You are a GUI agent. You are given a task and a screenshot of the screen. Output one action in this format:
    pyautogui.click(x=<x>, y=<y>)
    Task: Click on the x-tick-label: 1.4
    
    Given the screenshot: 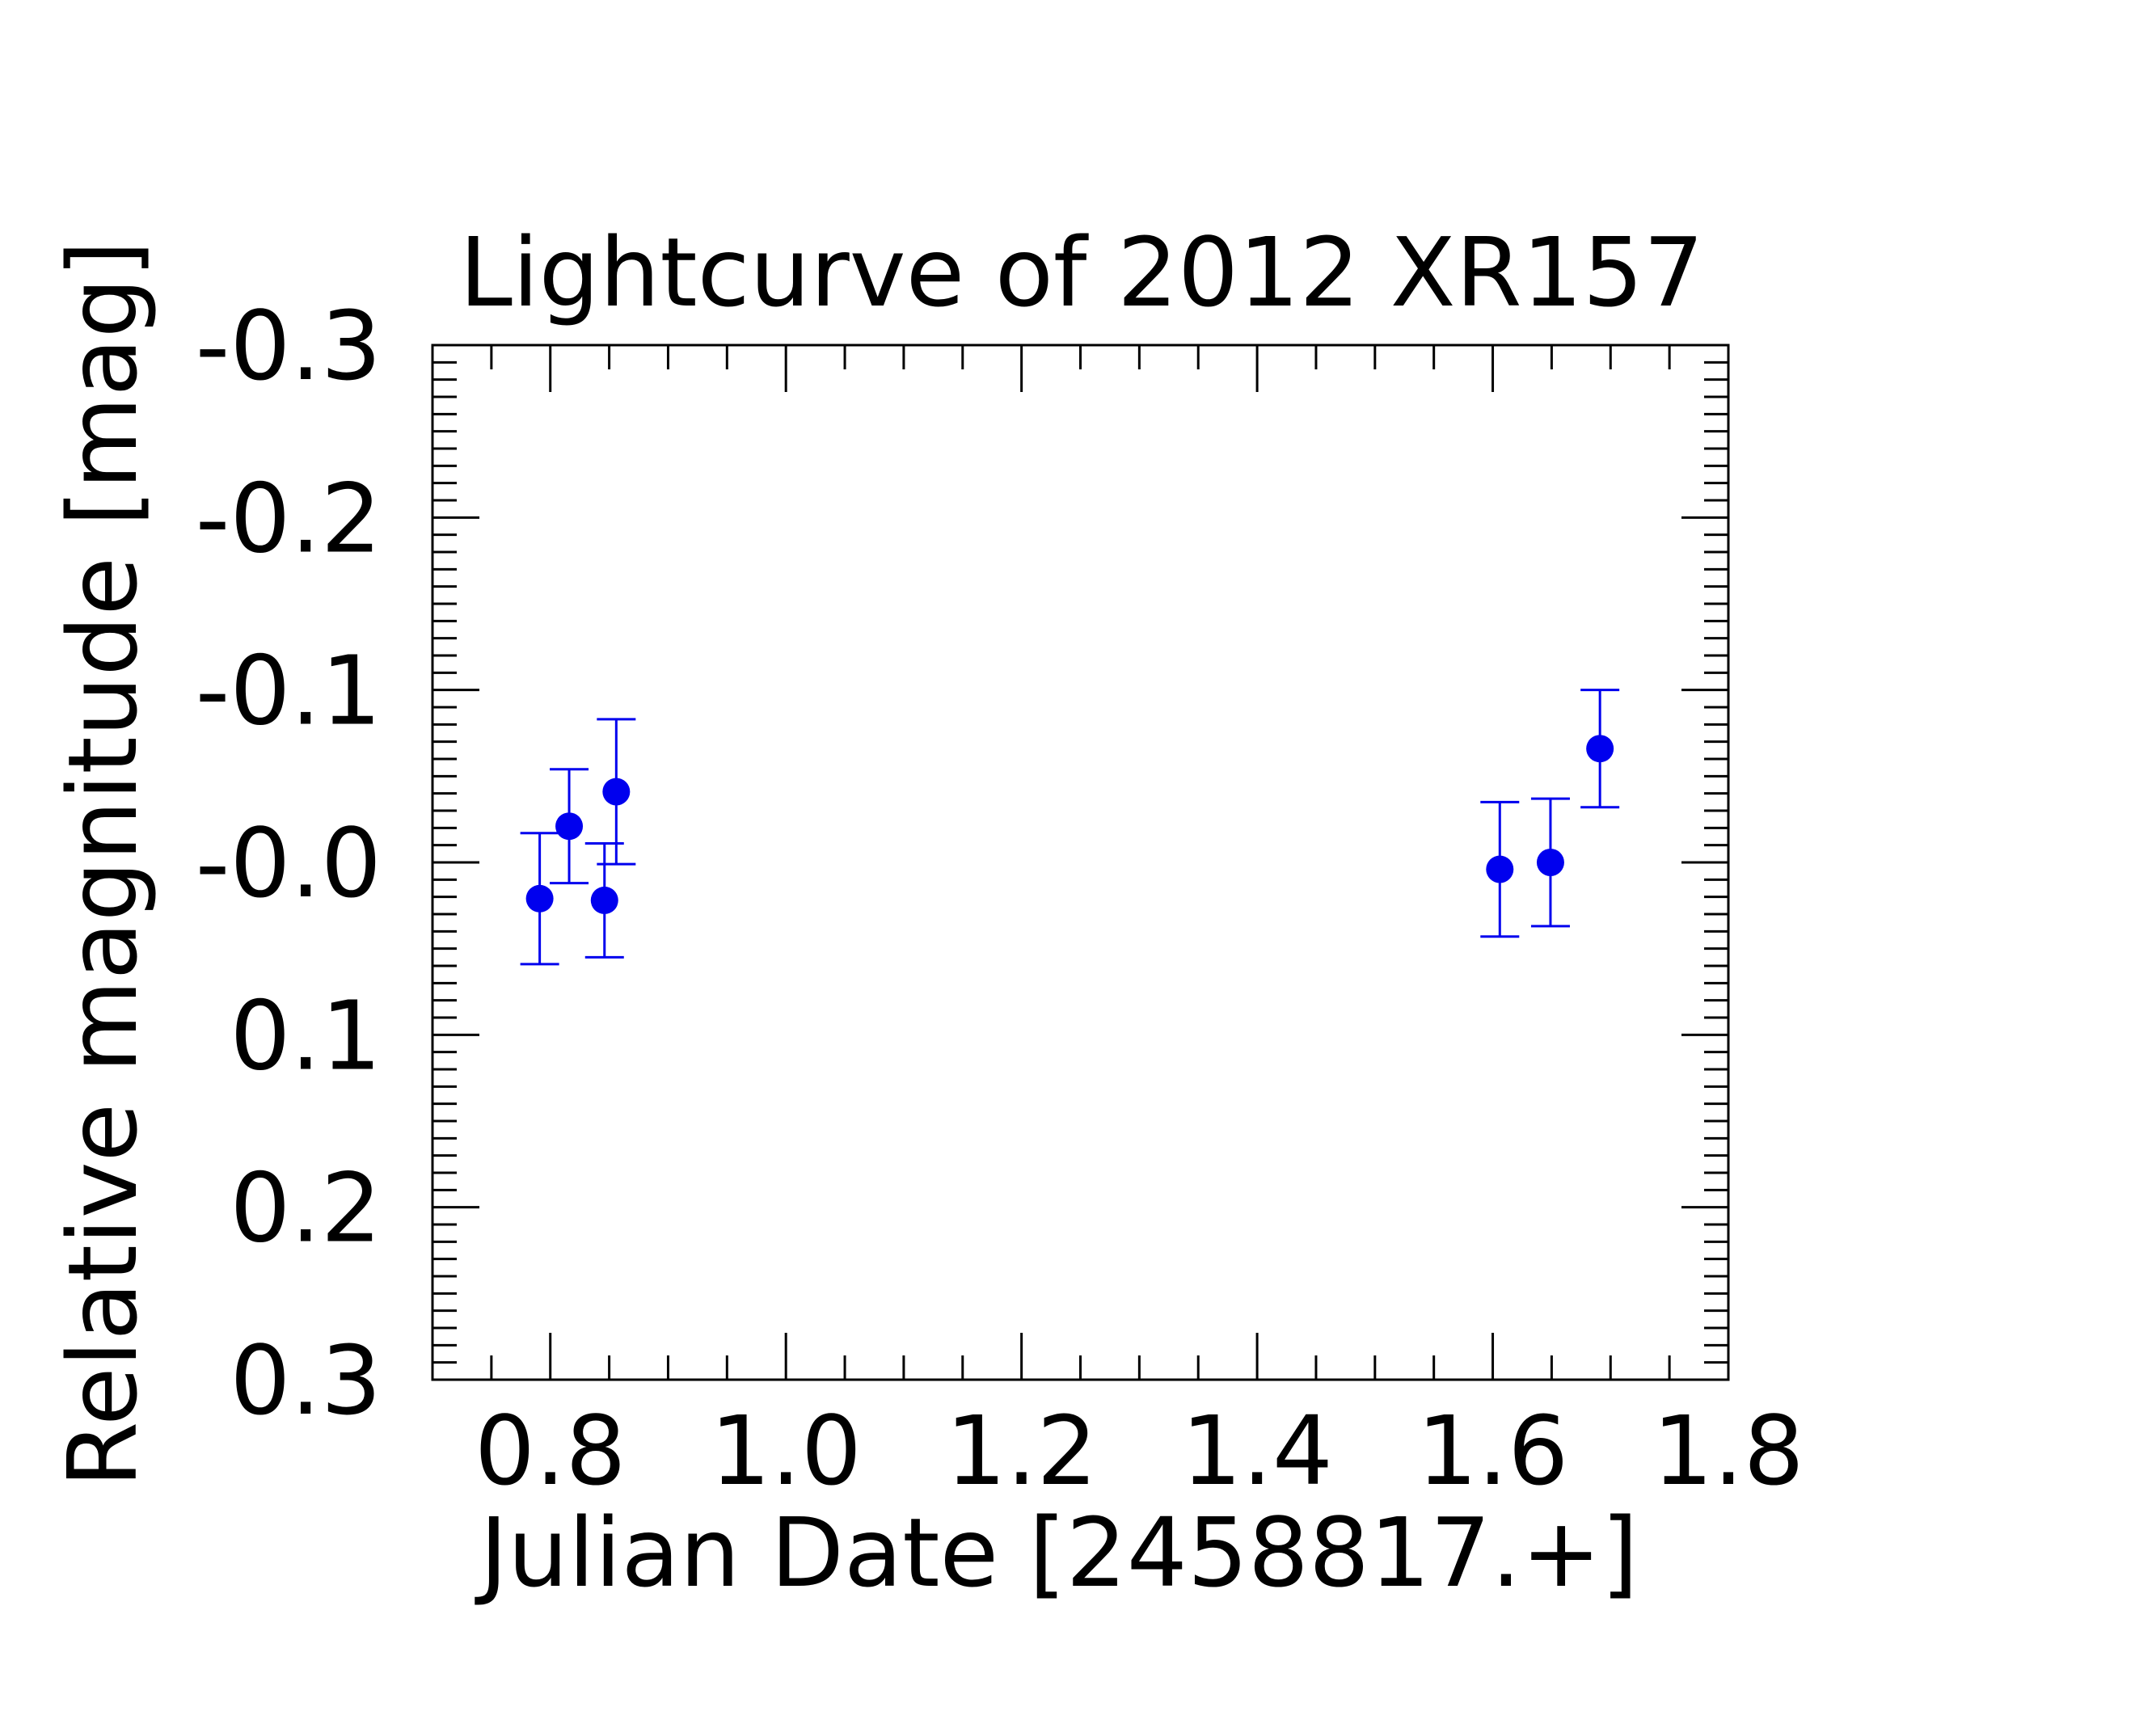 What is the action you would take?
    pyautogui.click(x=1257, y=1451)
    